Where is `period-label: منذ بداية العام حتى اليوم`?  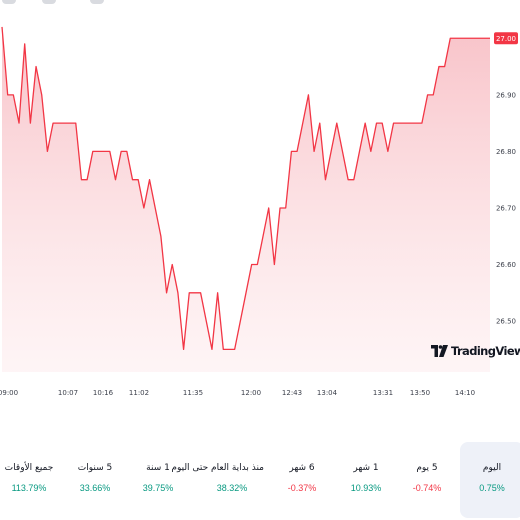
period-label: منذ بداية العام حتى اليوم is located at coordinates (217, 468).